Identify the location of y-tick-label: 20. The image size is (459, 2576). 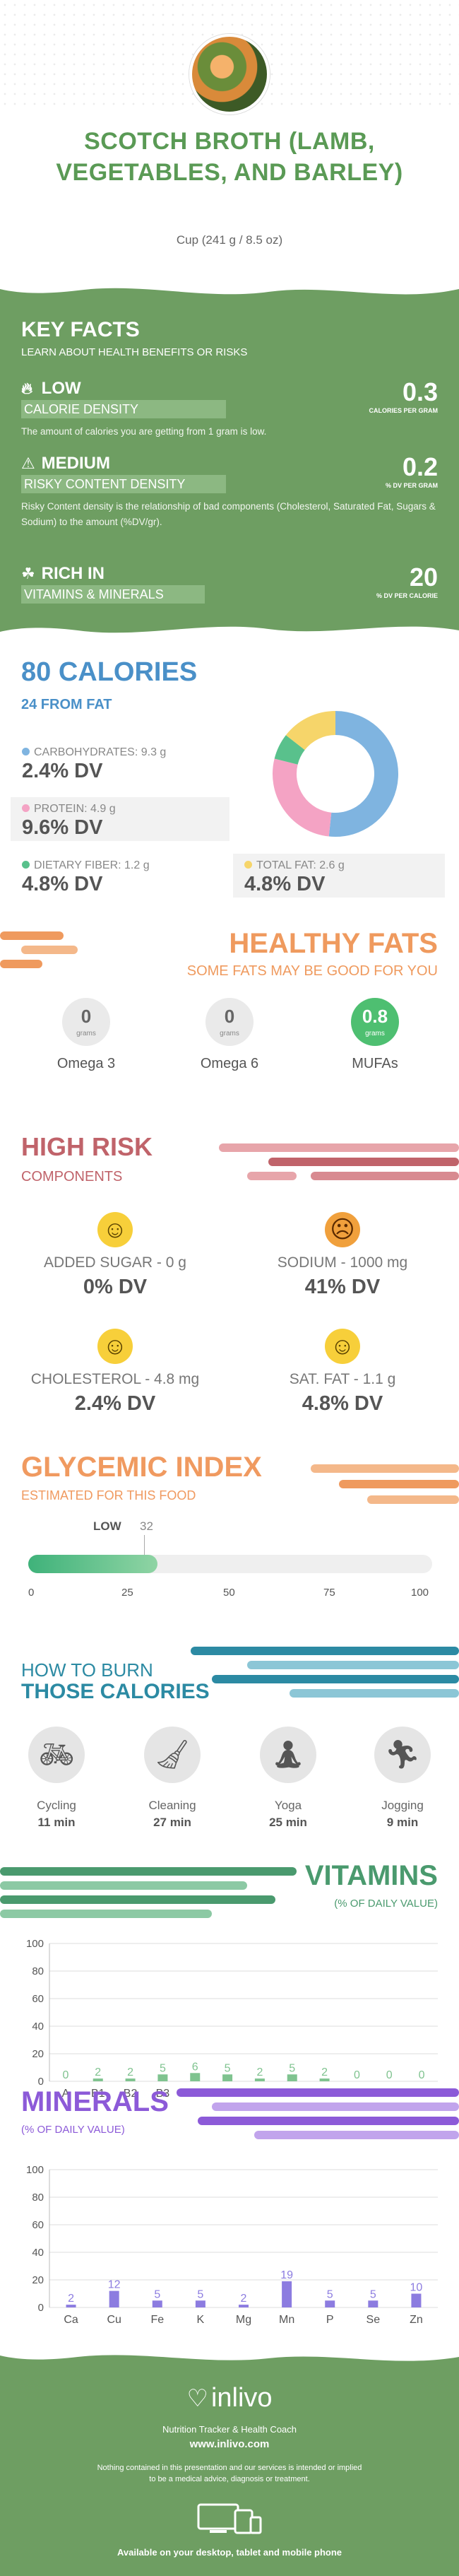
(38, 2054).